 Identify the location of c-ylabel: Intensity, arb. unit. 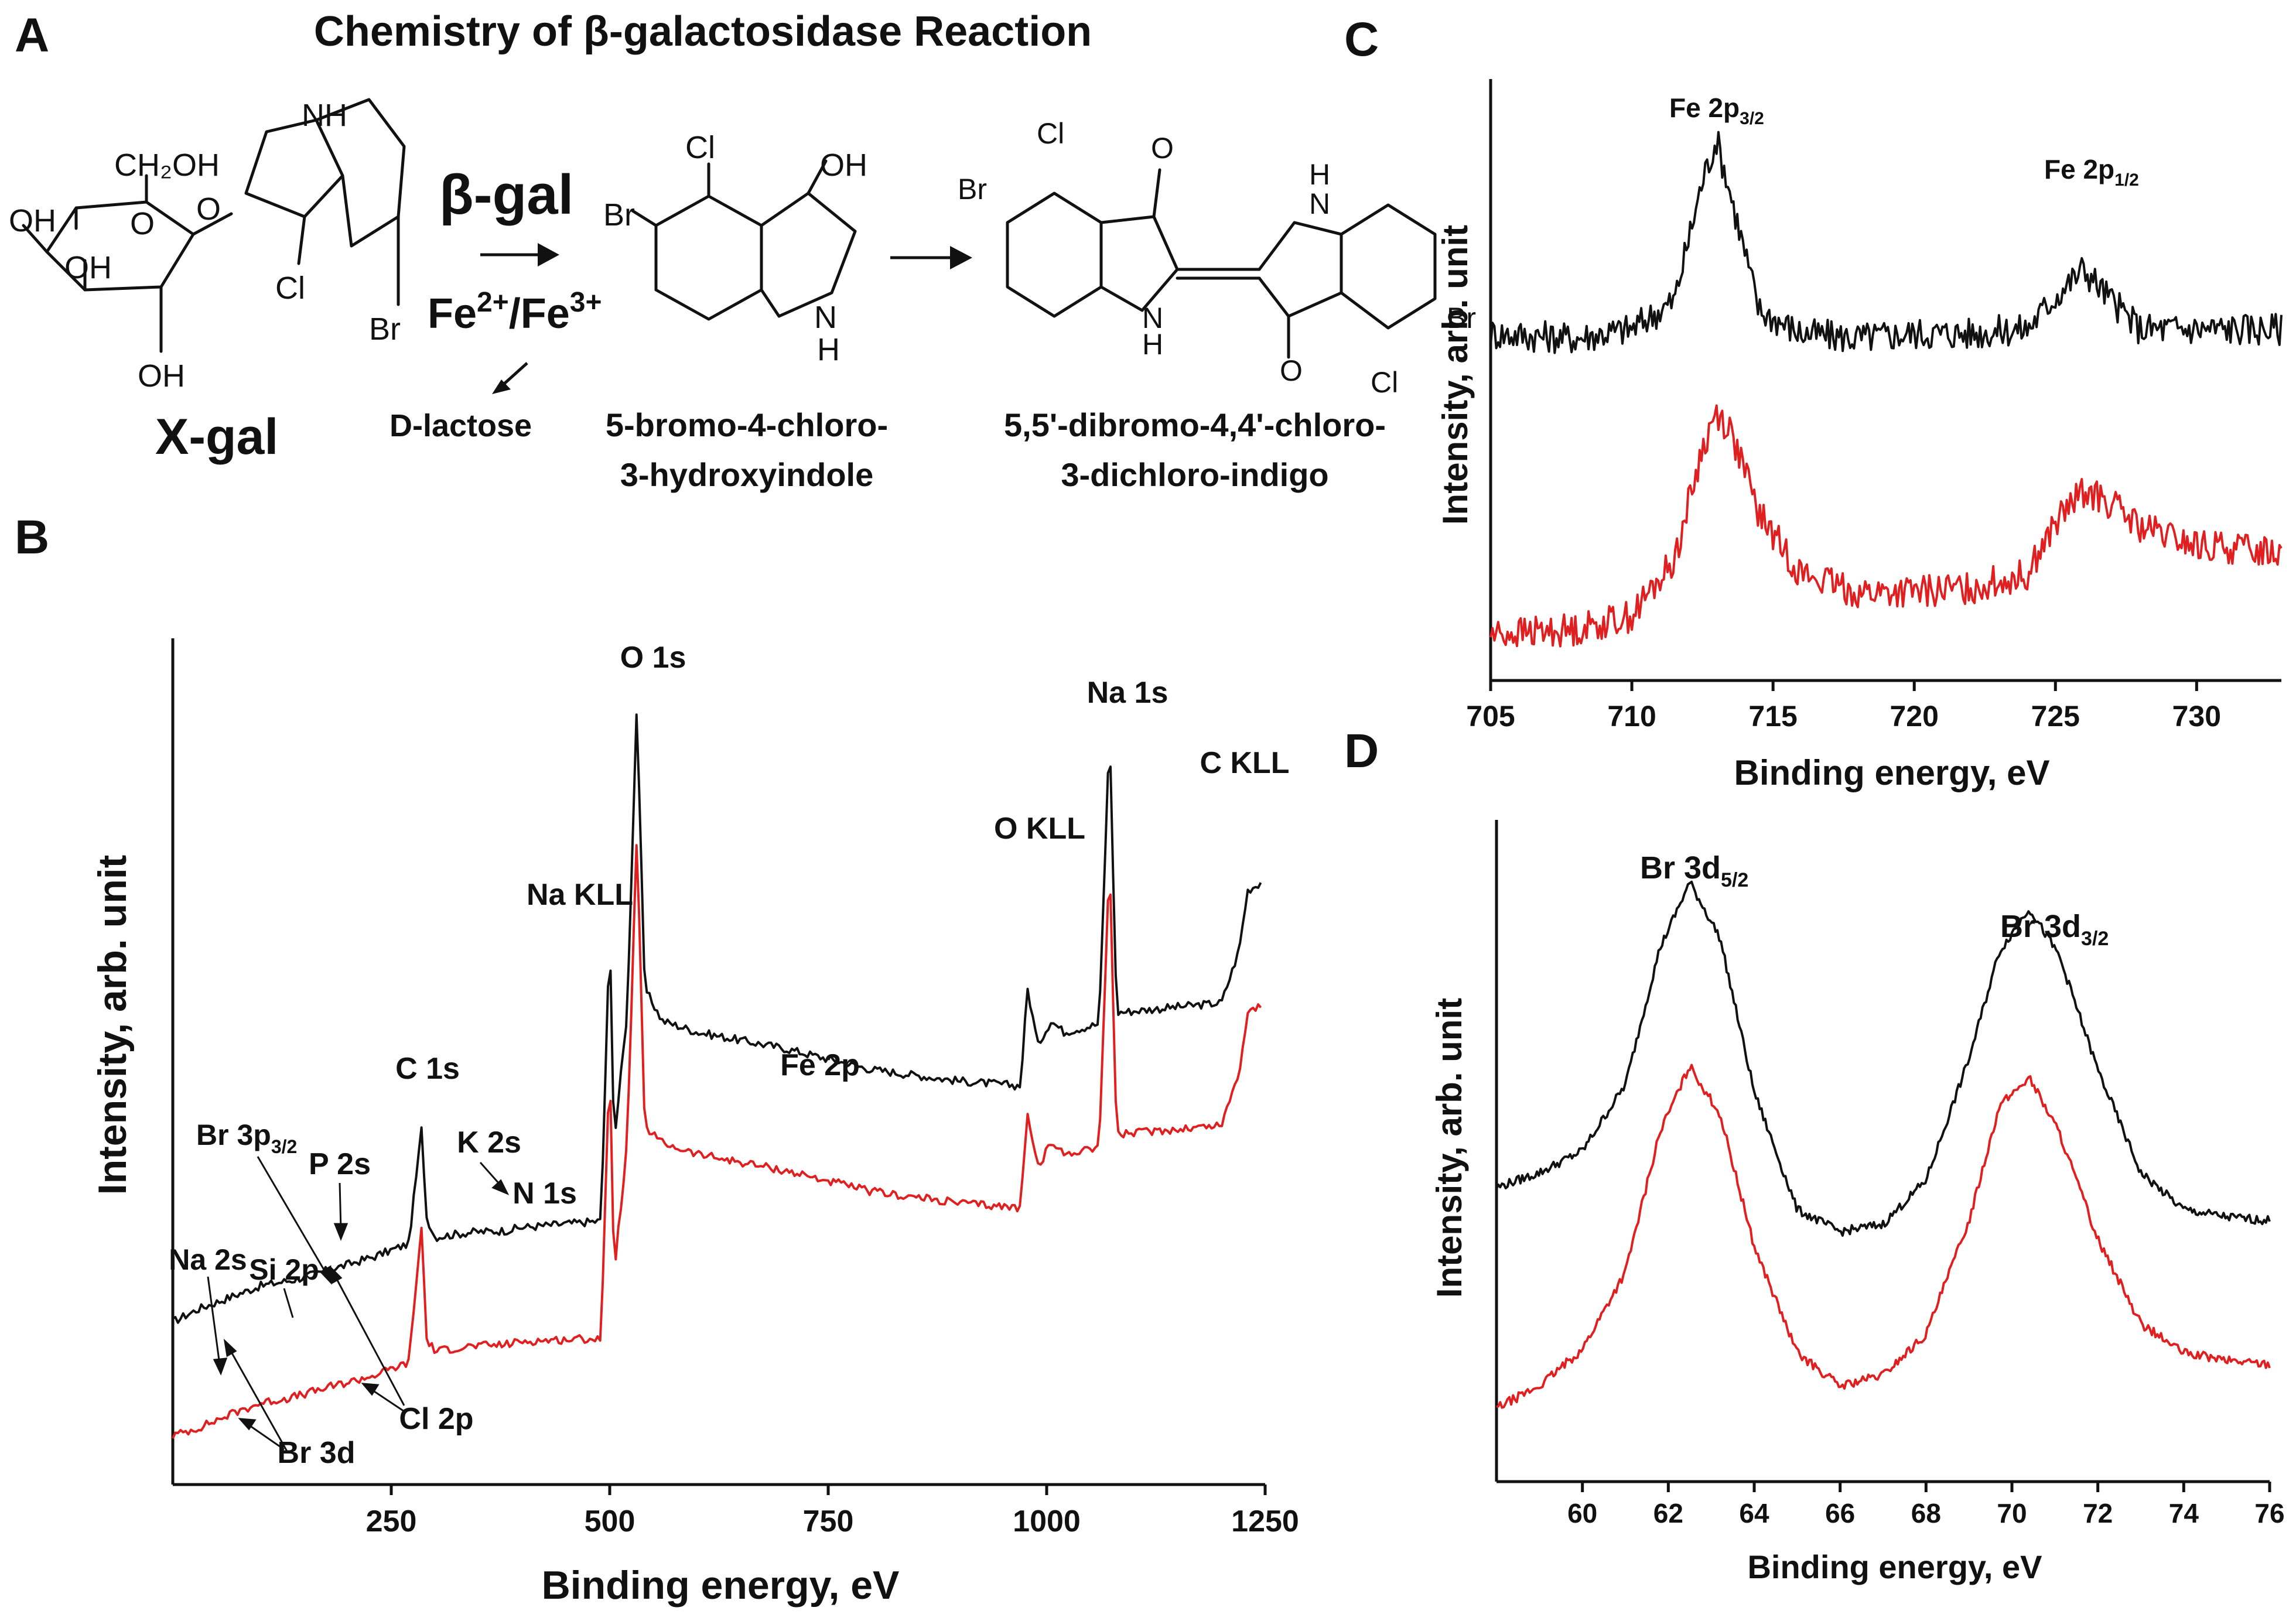
(1455, 375).